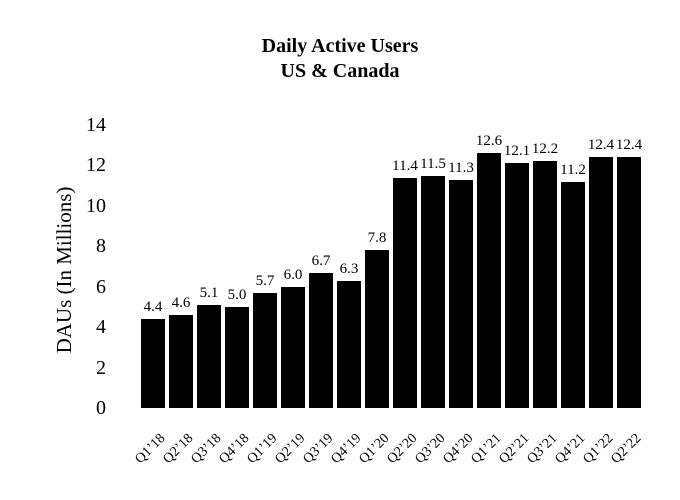 Image resolution: width=680 pixels, height=500 pixels. Describe the element at coordinates (237, 294) in the screenshot. I see `bar-value-label: 5.0` at that location.